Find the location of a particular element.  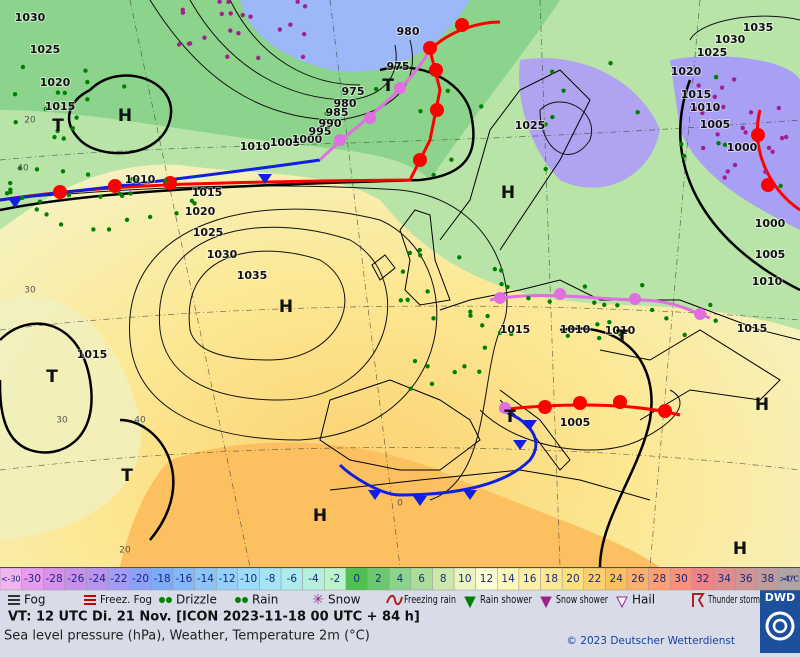

scale-label: 18 is located at coordinates (551, 579).